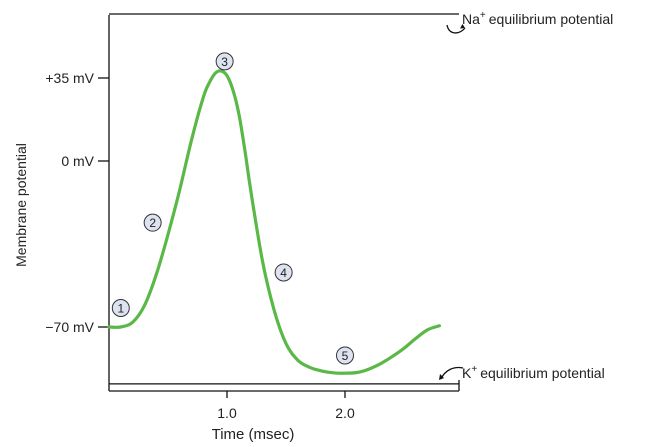 This screenshot has height=447, width=655. I want to click on reference-line-label: K+ equilibrium potential, so click(533, 372).